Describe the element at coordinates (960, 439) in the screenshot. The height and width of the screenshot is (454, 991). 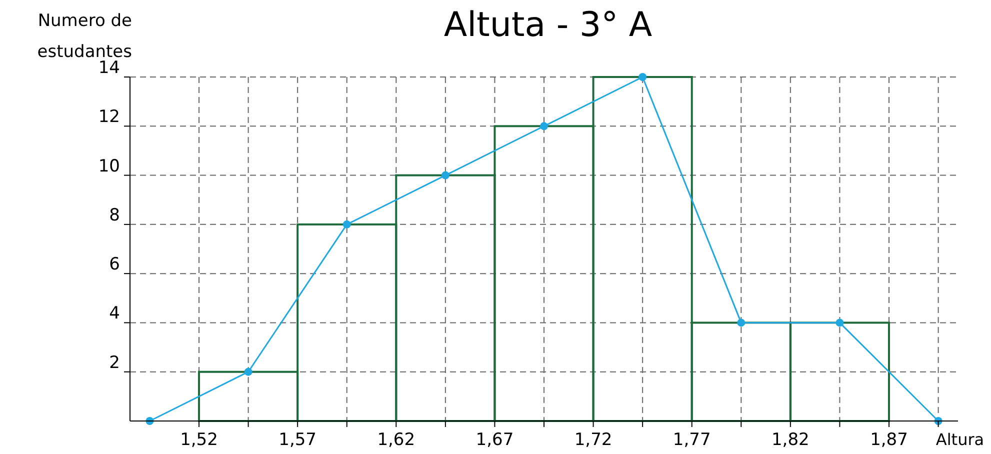
I see `x-axis-title: Altura` at that location.